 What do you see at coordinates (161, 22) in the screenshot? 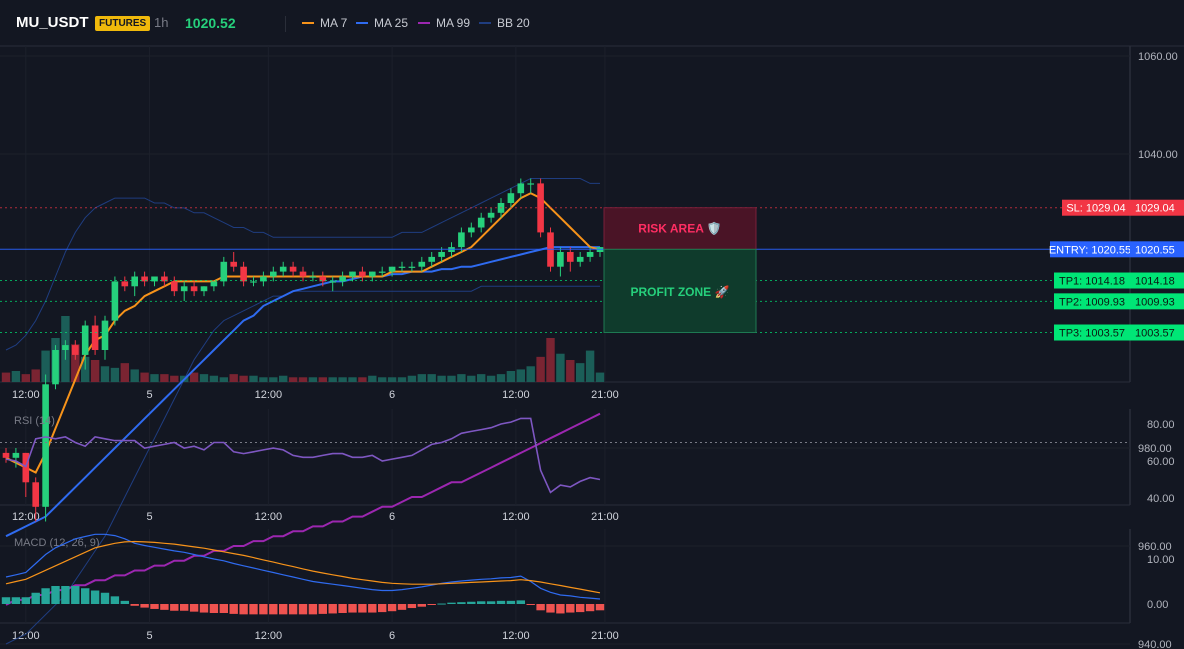
I see `timeframe-label: 1h` at bounding box center [161, 22].